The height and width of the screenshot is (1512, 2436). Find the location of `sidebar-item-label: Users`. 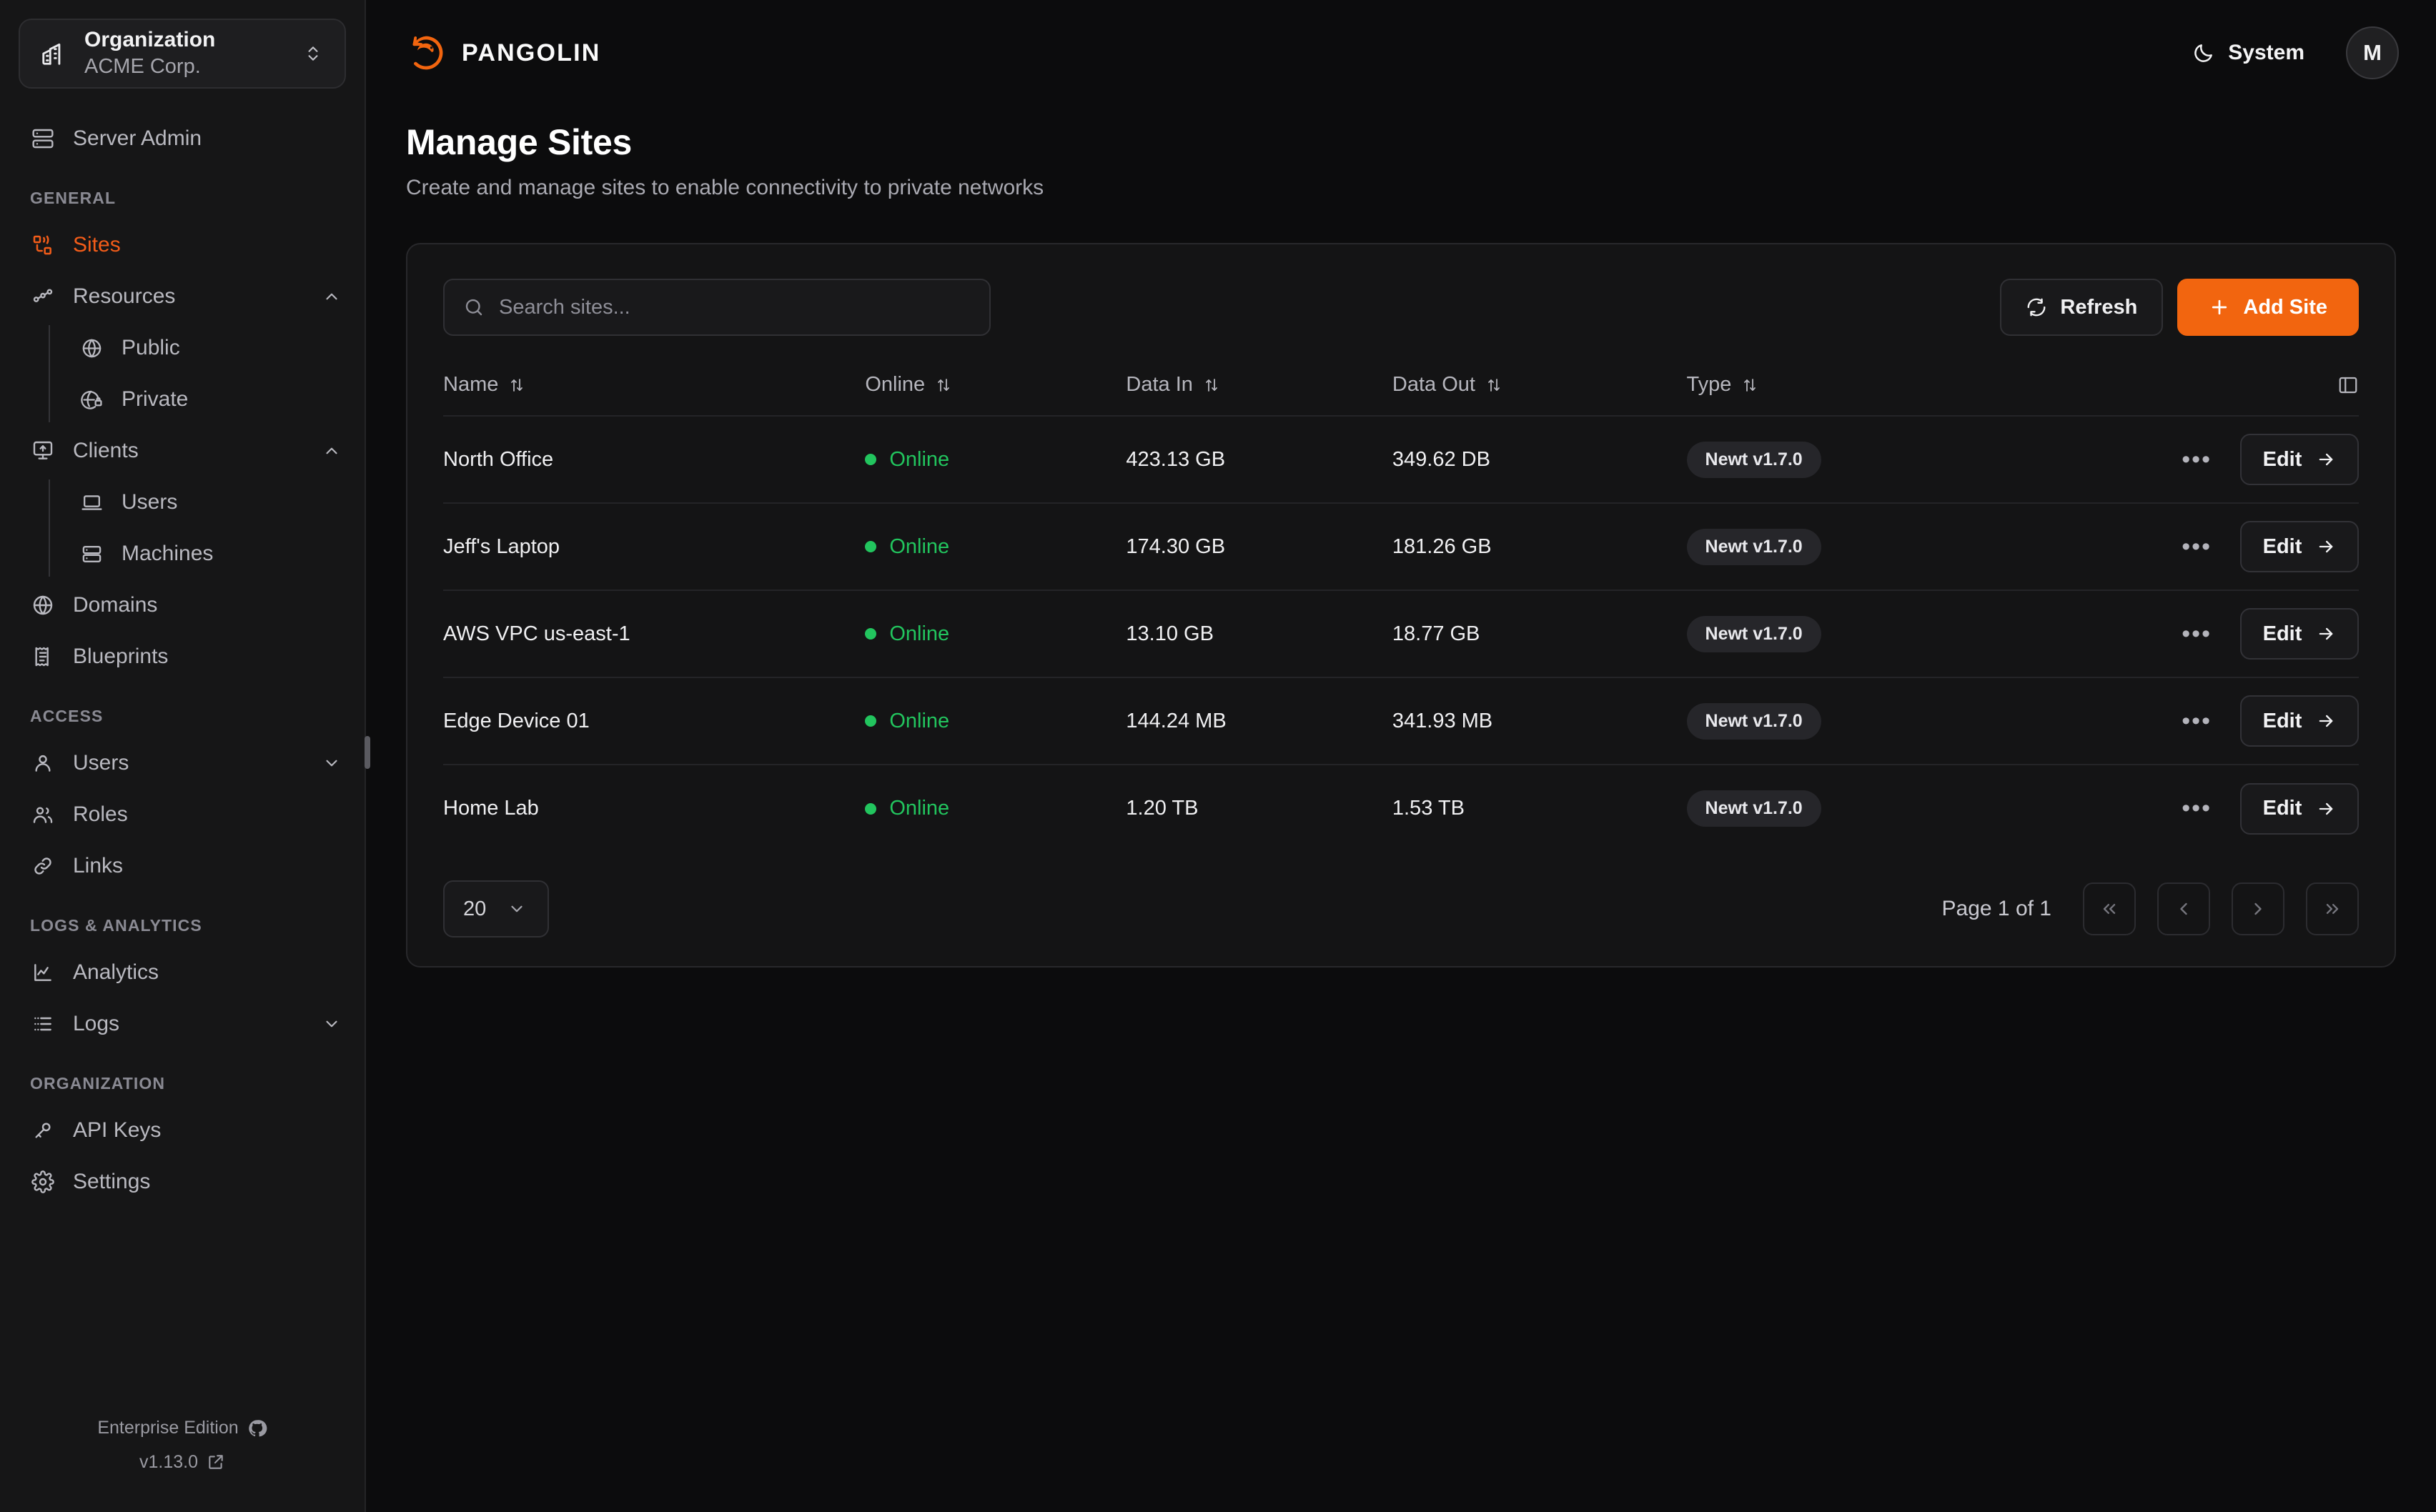

sidebar-item-label: Users is located at coordinates (150, 502).